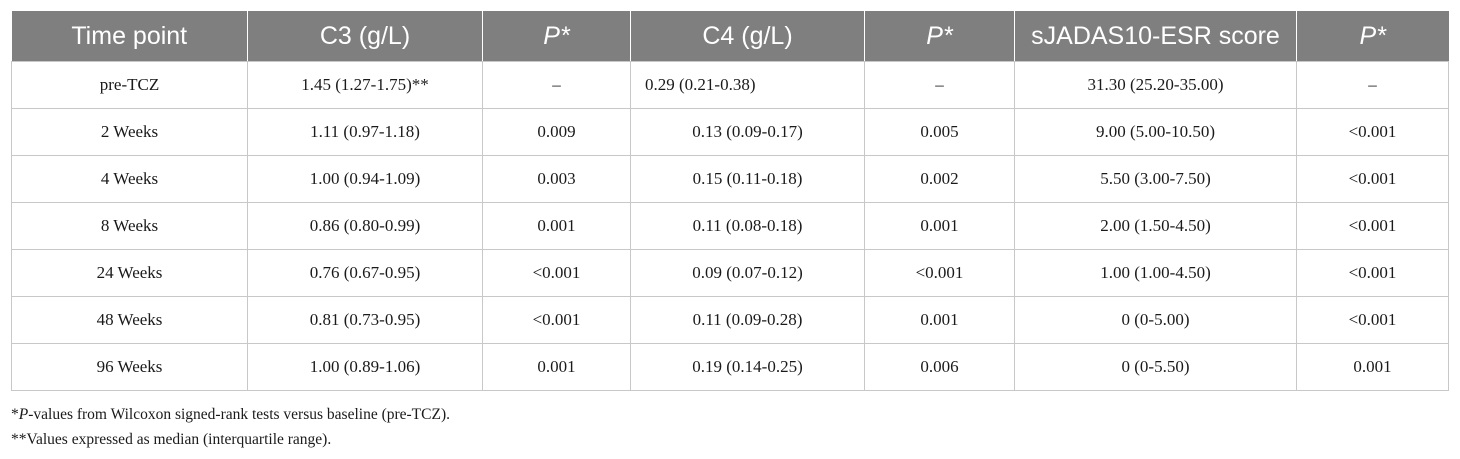  Describe the element at coordinates (556, 179) in the screenshot. I see `table-cell: 0.003` at that location.